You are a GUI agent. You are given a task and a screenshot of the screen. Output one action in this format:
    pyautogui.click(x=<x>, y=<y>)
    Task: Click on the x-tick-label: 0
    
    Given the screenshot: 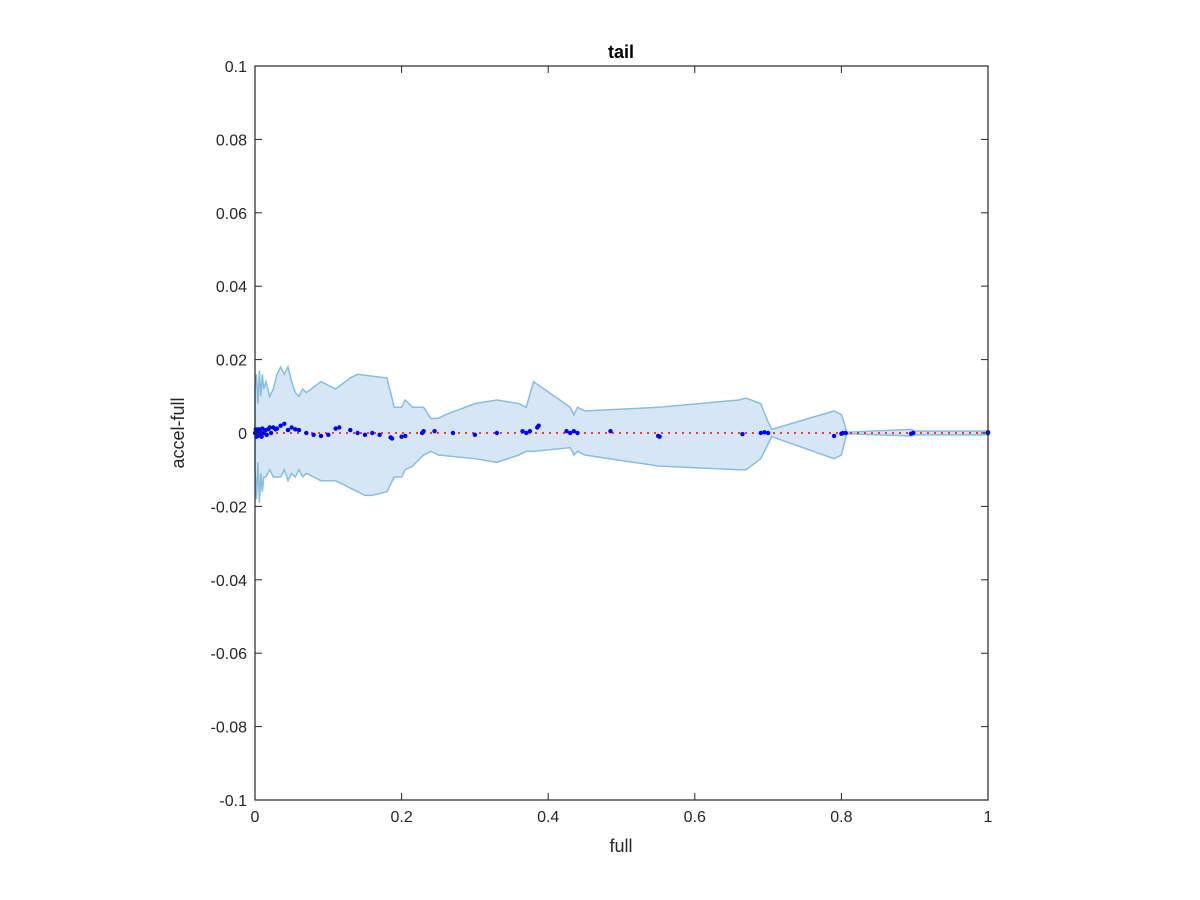 What is the action you would take?
    pyautogui.click(x=255, y=817)
    